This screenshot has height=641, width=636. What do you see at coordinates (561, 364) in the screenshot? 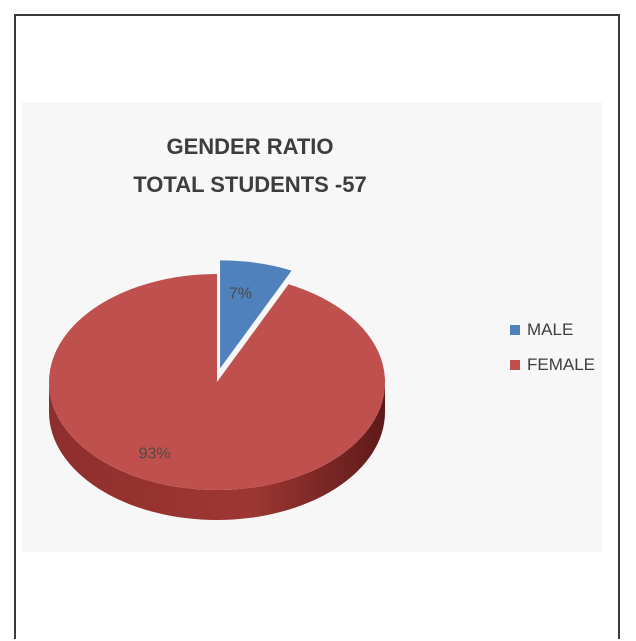
I see `legend-label-female: FEMALE` at bounding box center [561, 364].